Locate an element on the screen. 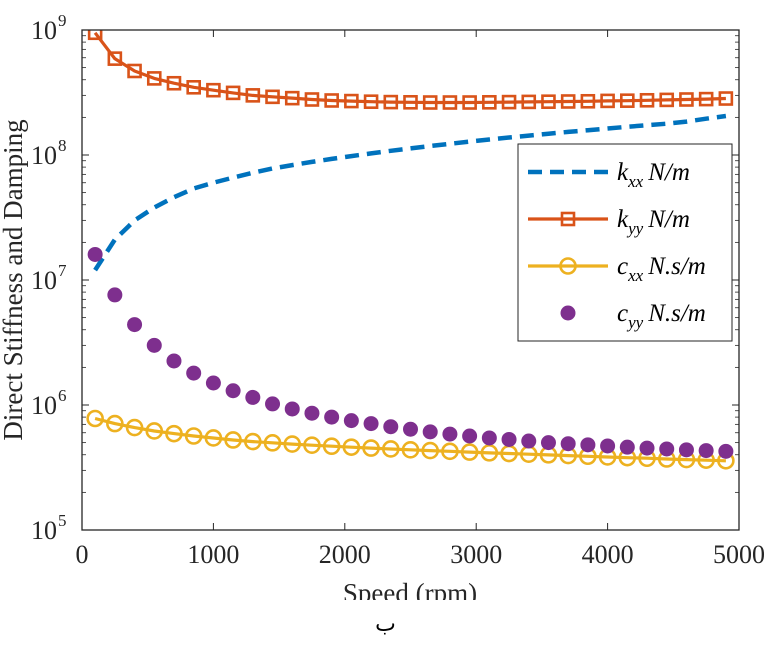 The image size is (771, 647). legend-label: cxx N.s/m is located at coordinates (661, 269).